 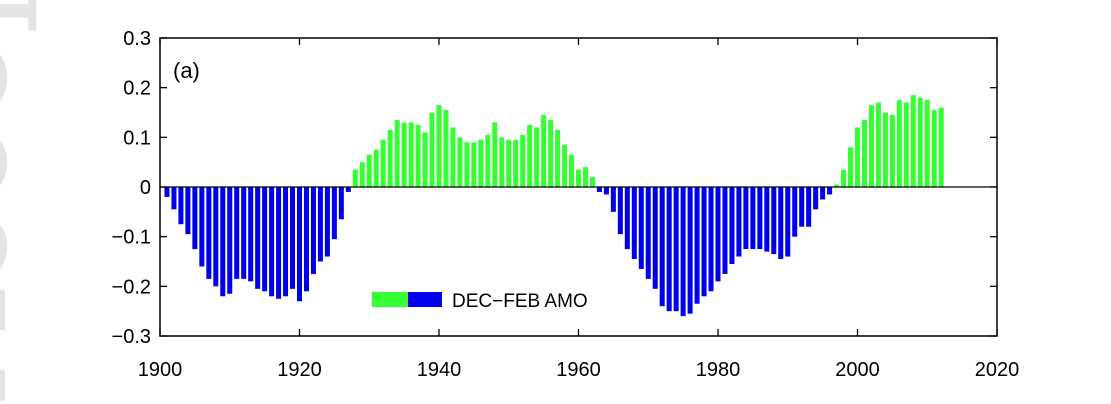 What do you see at coordinates (551, 153) in the screenshot?
I see `bar-1956` at bounding box center [551, 153].